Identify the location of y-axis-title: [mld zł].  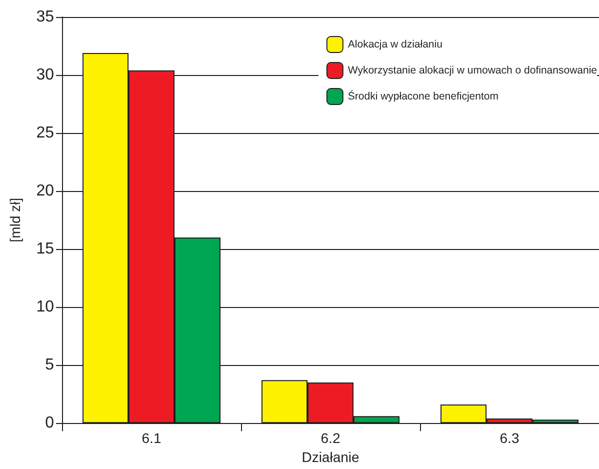
(15, 220).